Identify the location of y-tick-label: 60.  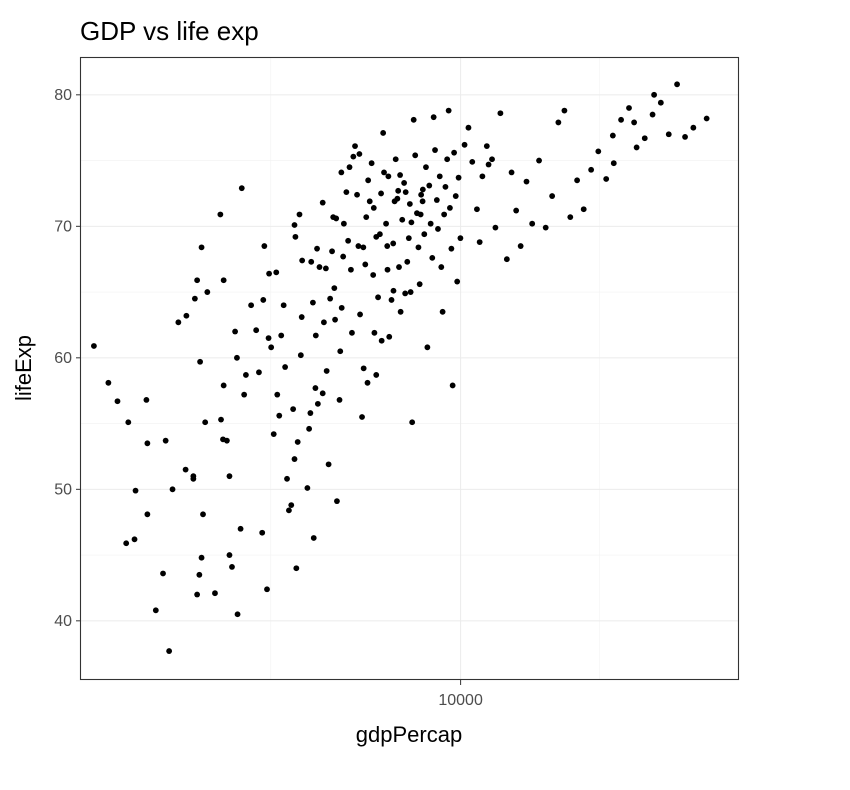
(63, 358).